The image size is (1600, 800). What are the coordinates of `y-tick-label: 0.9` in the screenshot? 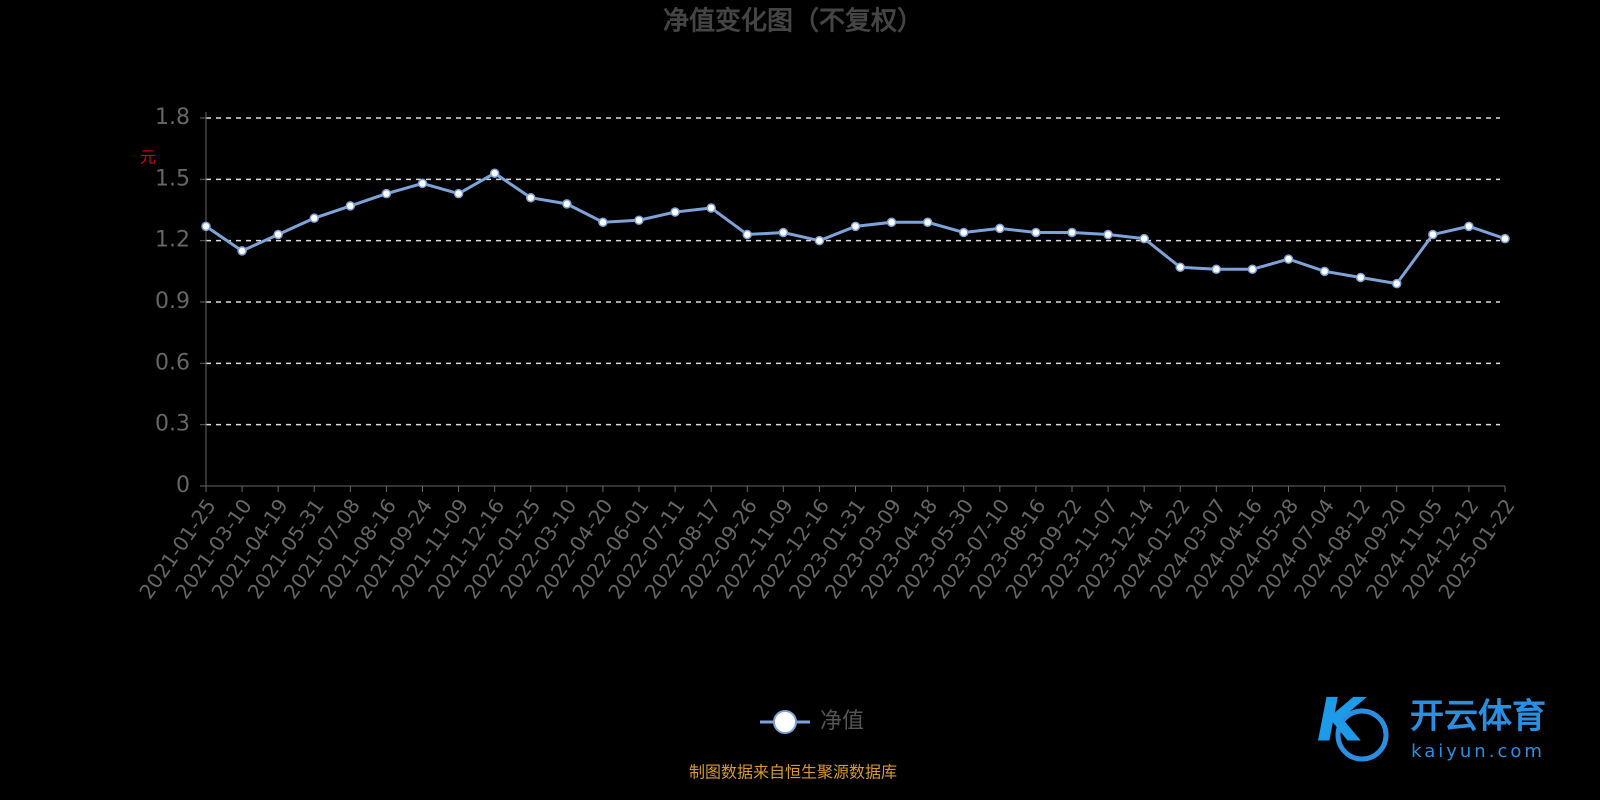 It's located at (172, 301).